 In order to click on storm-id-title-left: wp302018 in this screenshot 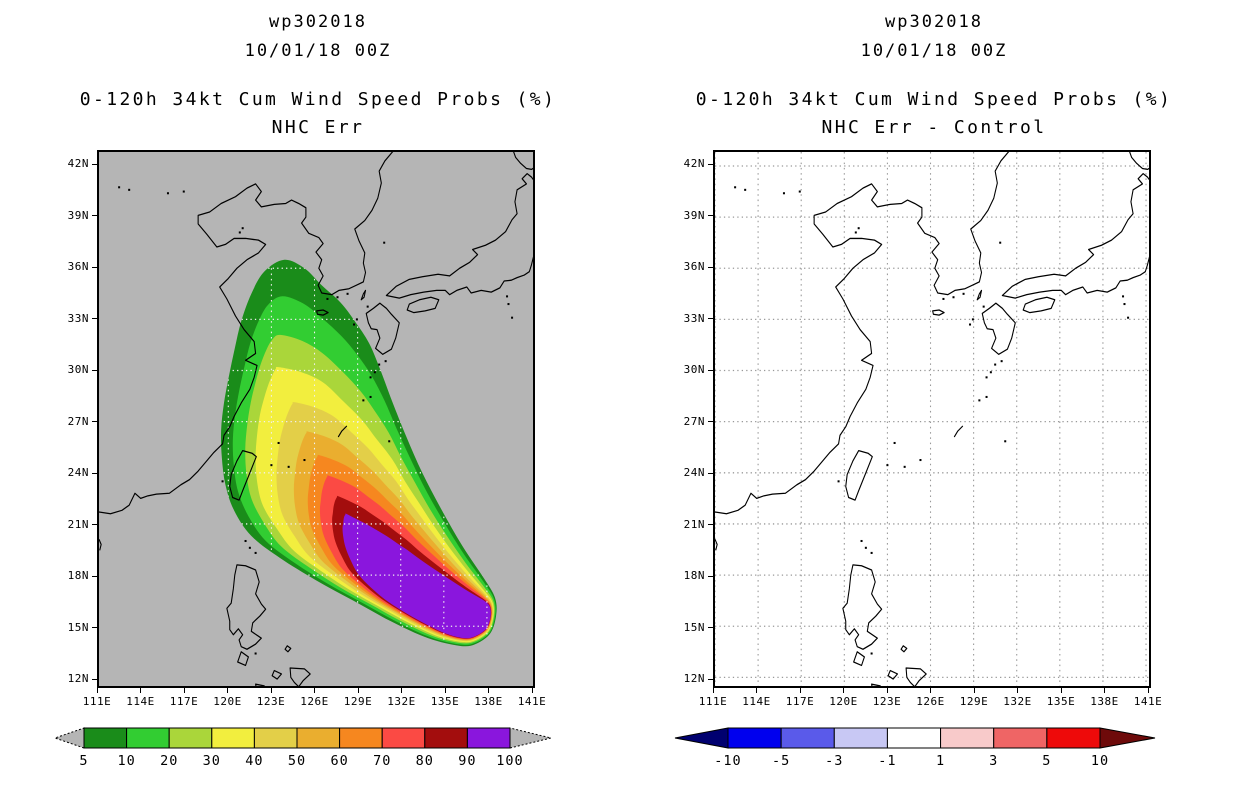, I will do `click(318, 22)`.